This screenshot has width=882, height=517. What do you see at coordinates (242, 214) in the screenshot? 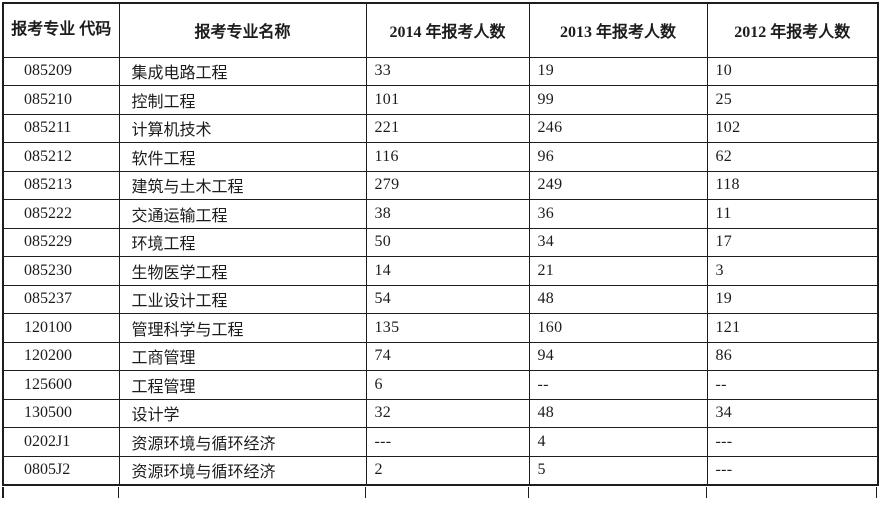
I see `major-name: 交通运输工程` at bounding box center [242, 214].